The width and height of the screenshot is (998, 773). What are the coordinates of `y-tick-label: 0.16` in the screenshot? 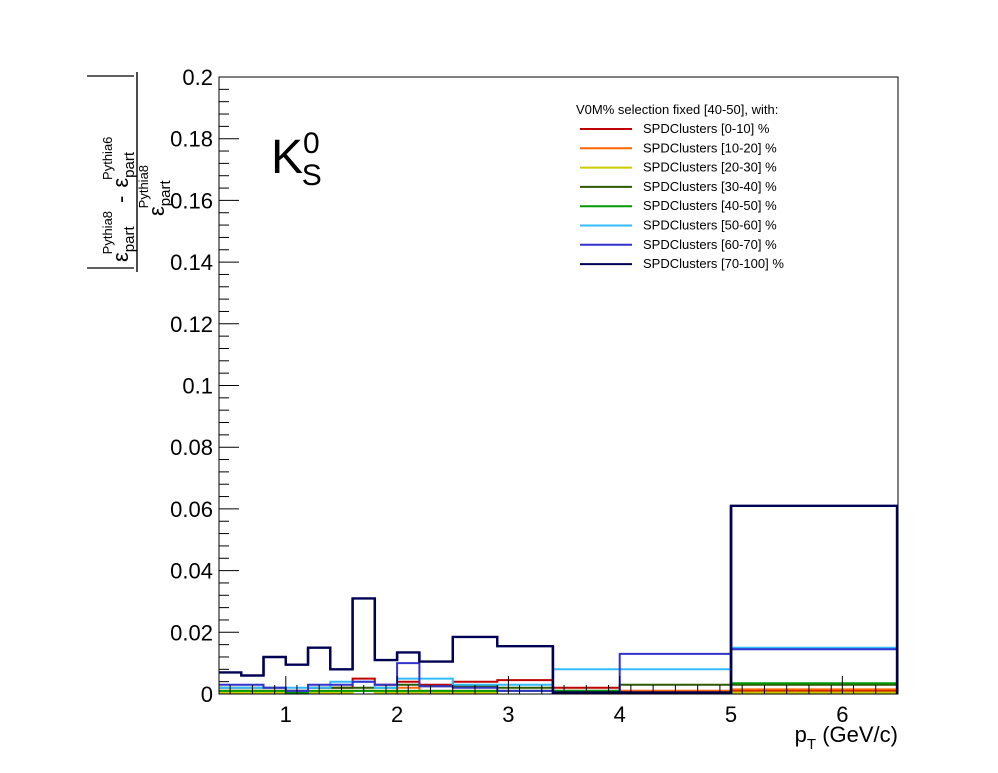 It's located at (191, 200).